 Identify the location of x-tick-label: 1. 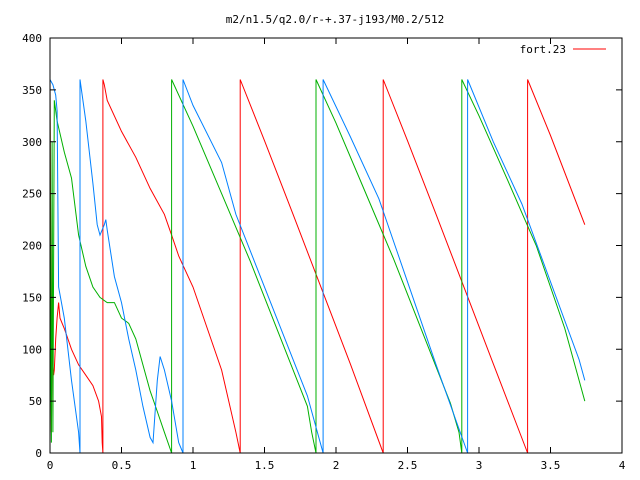
(193, 465).